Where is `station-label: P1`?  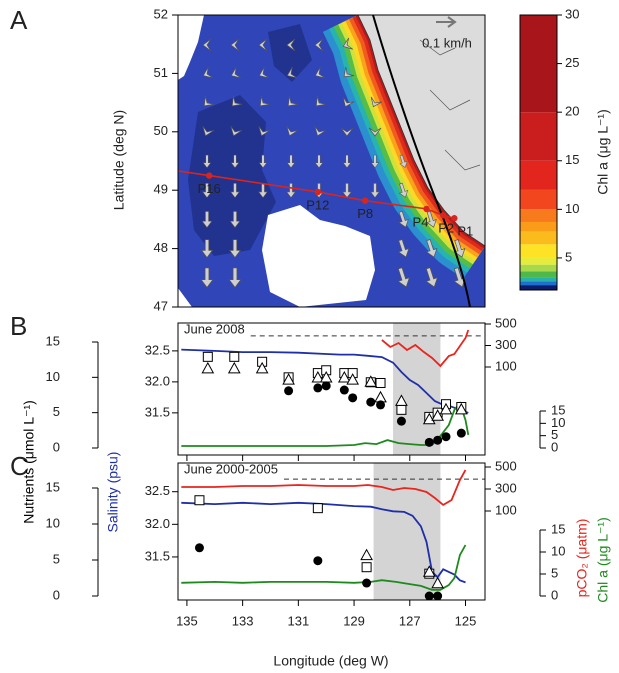
station-label: P1 is located at coordinates (465, 231).